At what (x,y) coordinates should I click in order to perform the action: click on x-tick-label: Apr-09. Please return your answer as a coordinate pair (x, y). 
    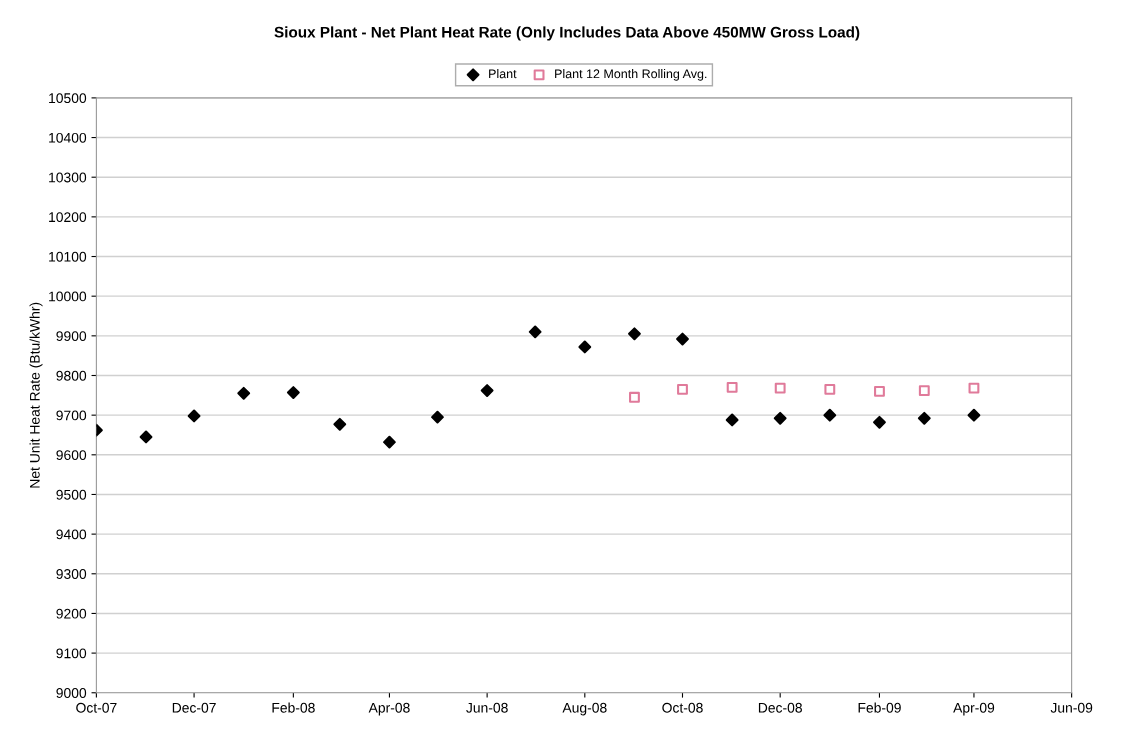
    Looking at the image, I should click on (974, 709).